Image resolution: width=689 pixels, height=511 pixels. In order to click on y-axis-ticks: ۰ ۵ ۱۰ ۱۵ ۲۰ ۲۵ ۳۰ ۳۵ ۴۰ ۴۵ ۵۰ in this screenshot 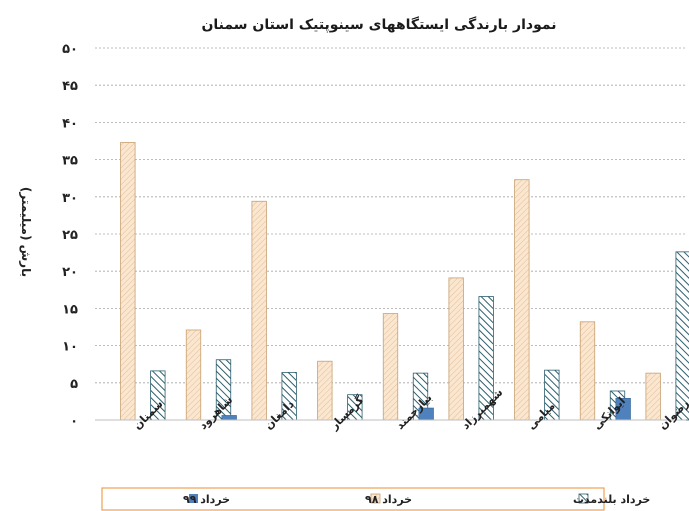, I will do `click(70, 235)`.